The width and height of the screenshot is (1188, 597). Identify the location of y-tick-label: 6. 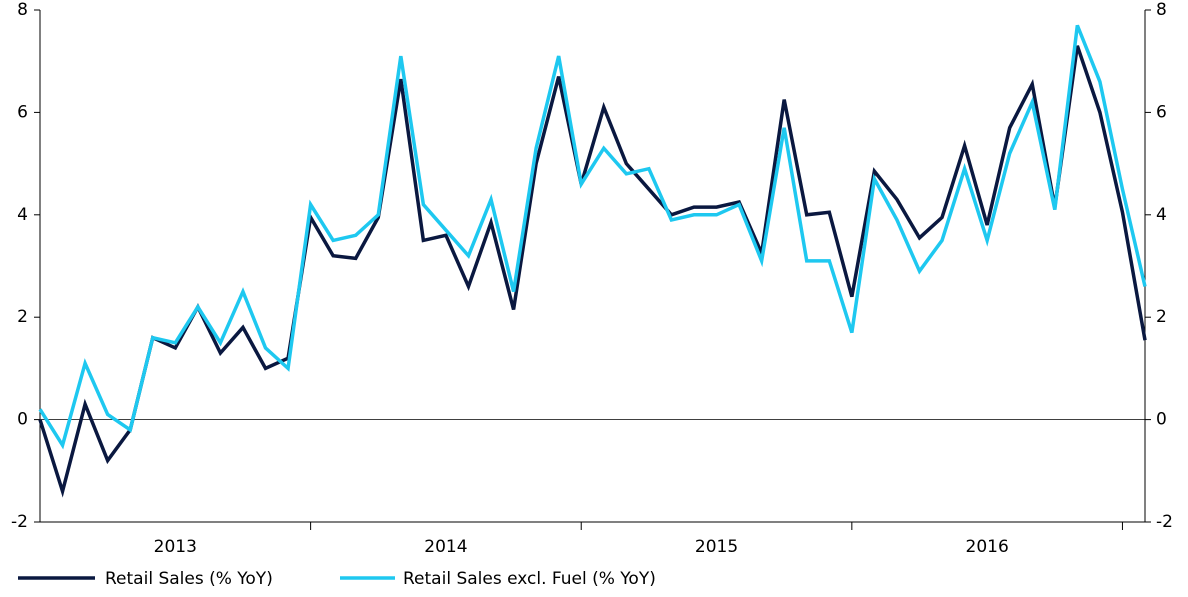
(22, 112).